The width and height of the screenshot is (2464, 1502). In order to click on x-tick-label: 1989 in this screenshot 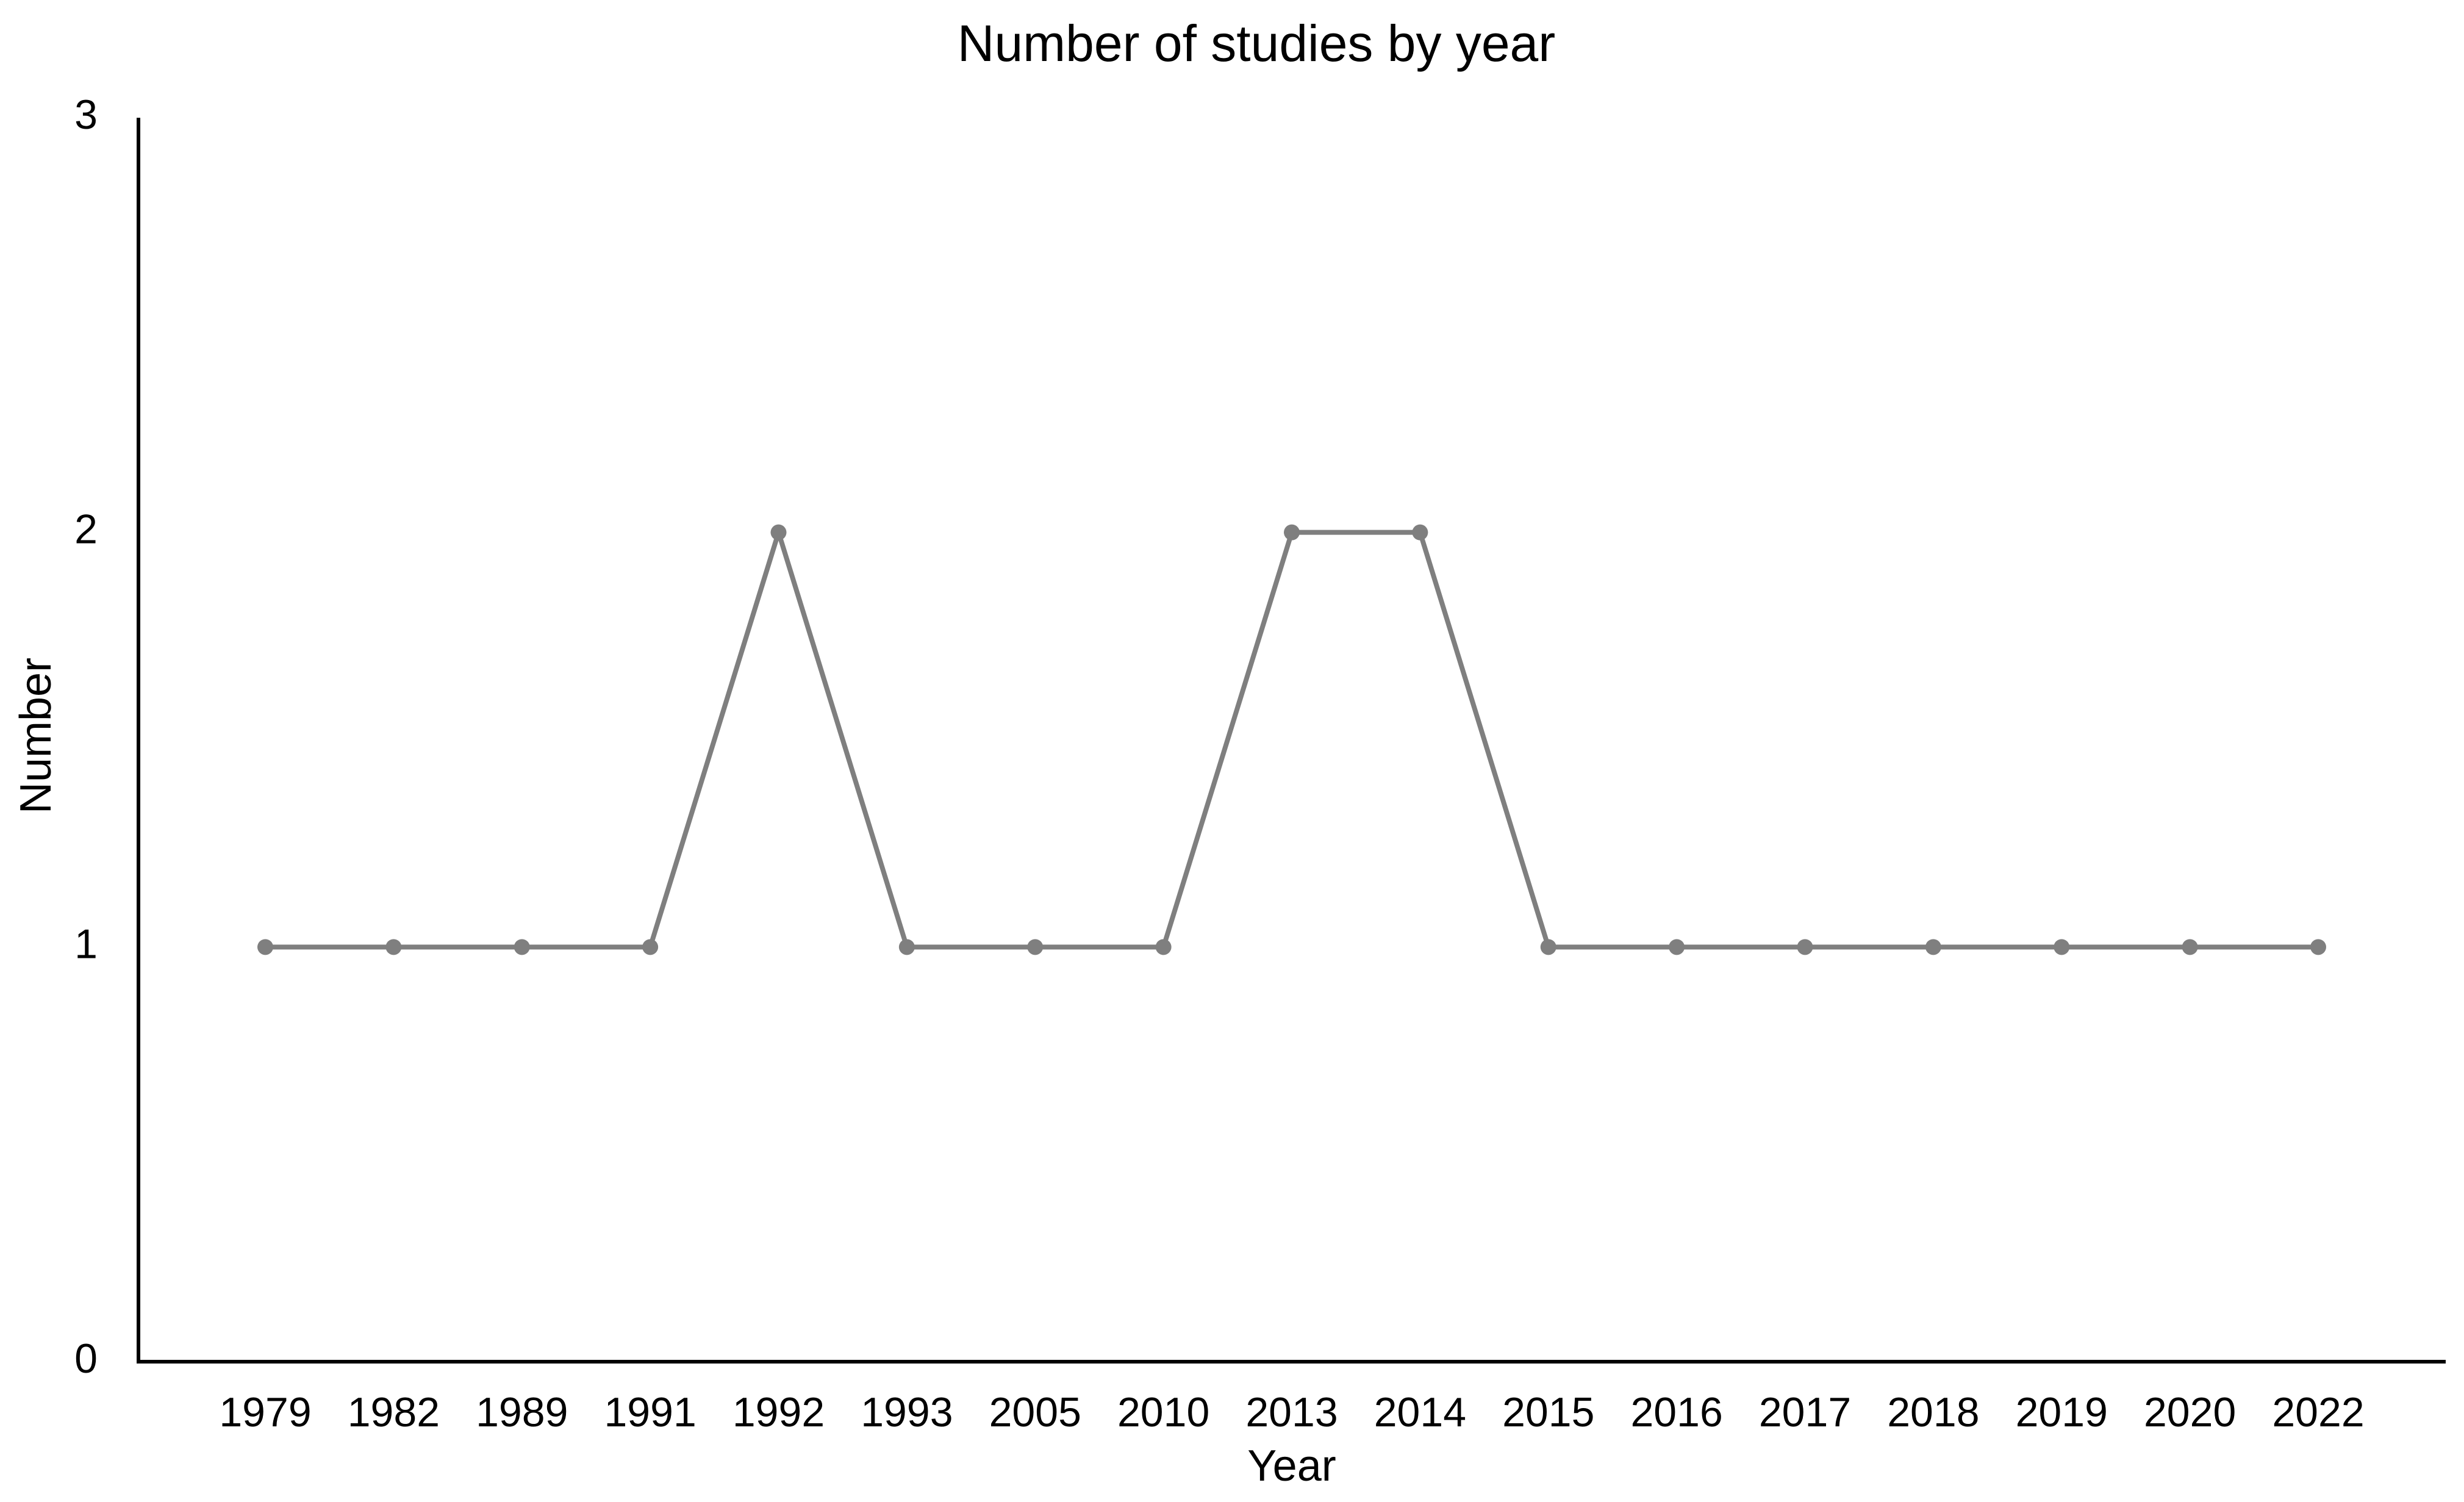, I will do `click(522, 1412)`.